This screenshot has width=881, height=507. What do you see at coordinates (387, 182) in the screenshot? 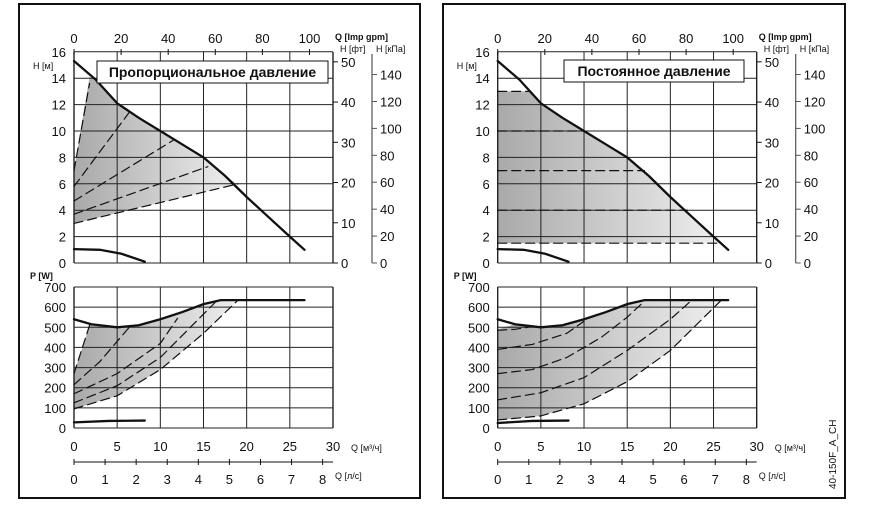
I see `h-kpa-tick-label: 60` at bounding box center [387, 182].